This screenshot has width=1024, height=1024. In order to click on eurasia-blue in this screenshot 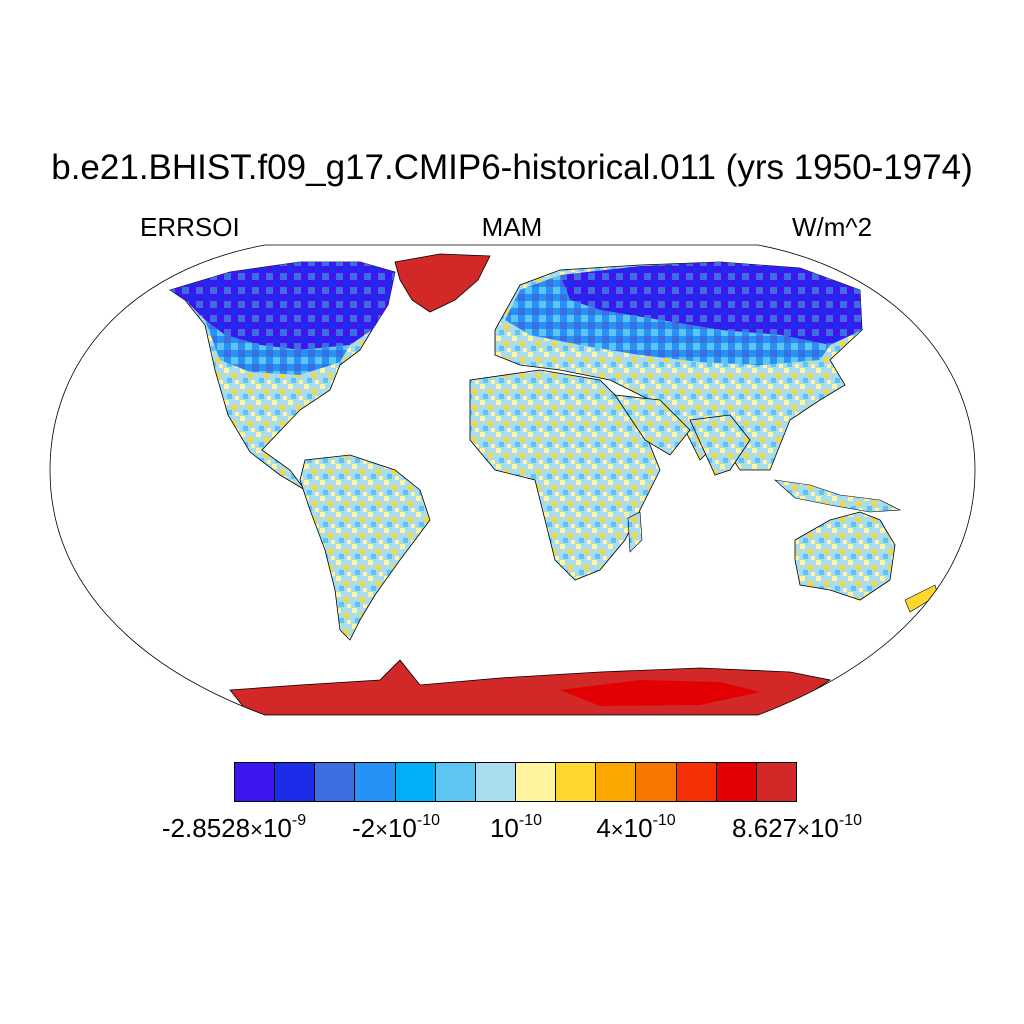, I will do `click(667, 320)`.